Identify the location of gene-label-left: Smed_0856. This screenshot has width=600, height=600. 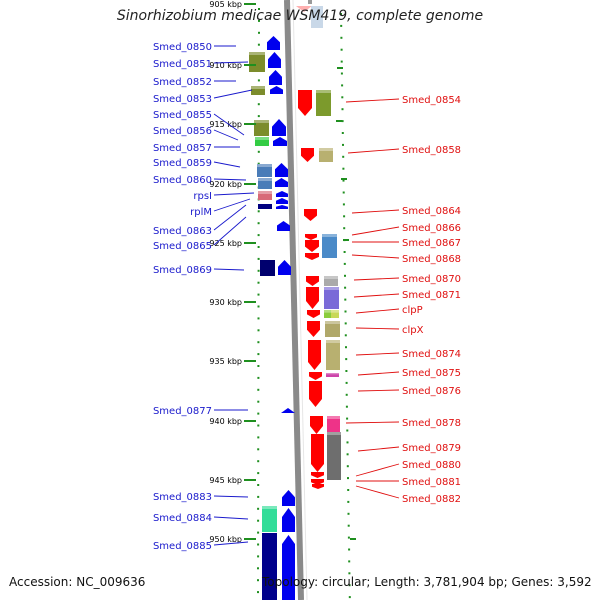
(182, 131).